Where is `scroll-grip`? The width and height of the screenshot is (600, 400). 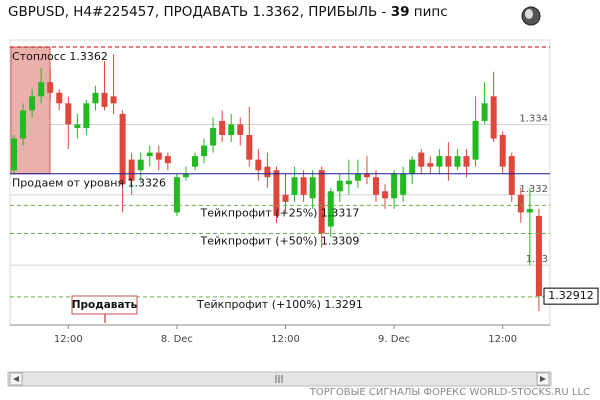 scroll-grip is located at coordinates (279, 379).